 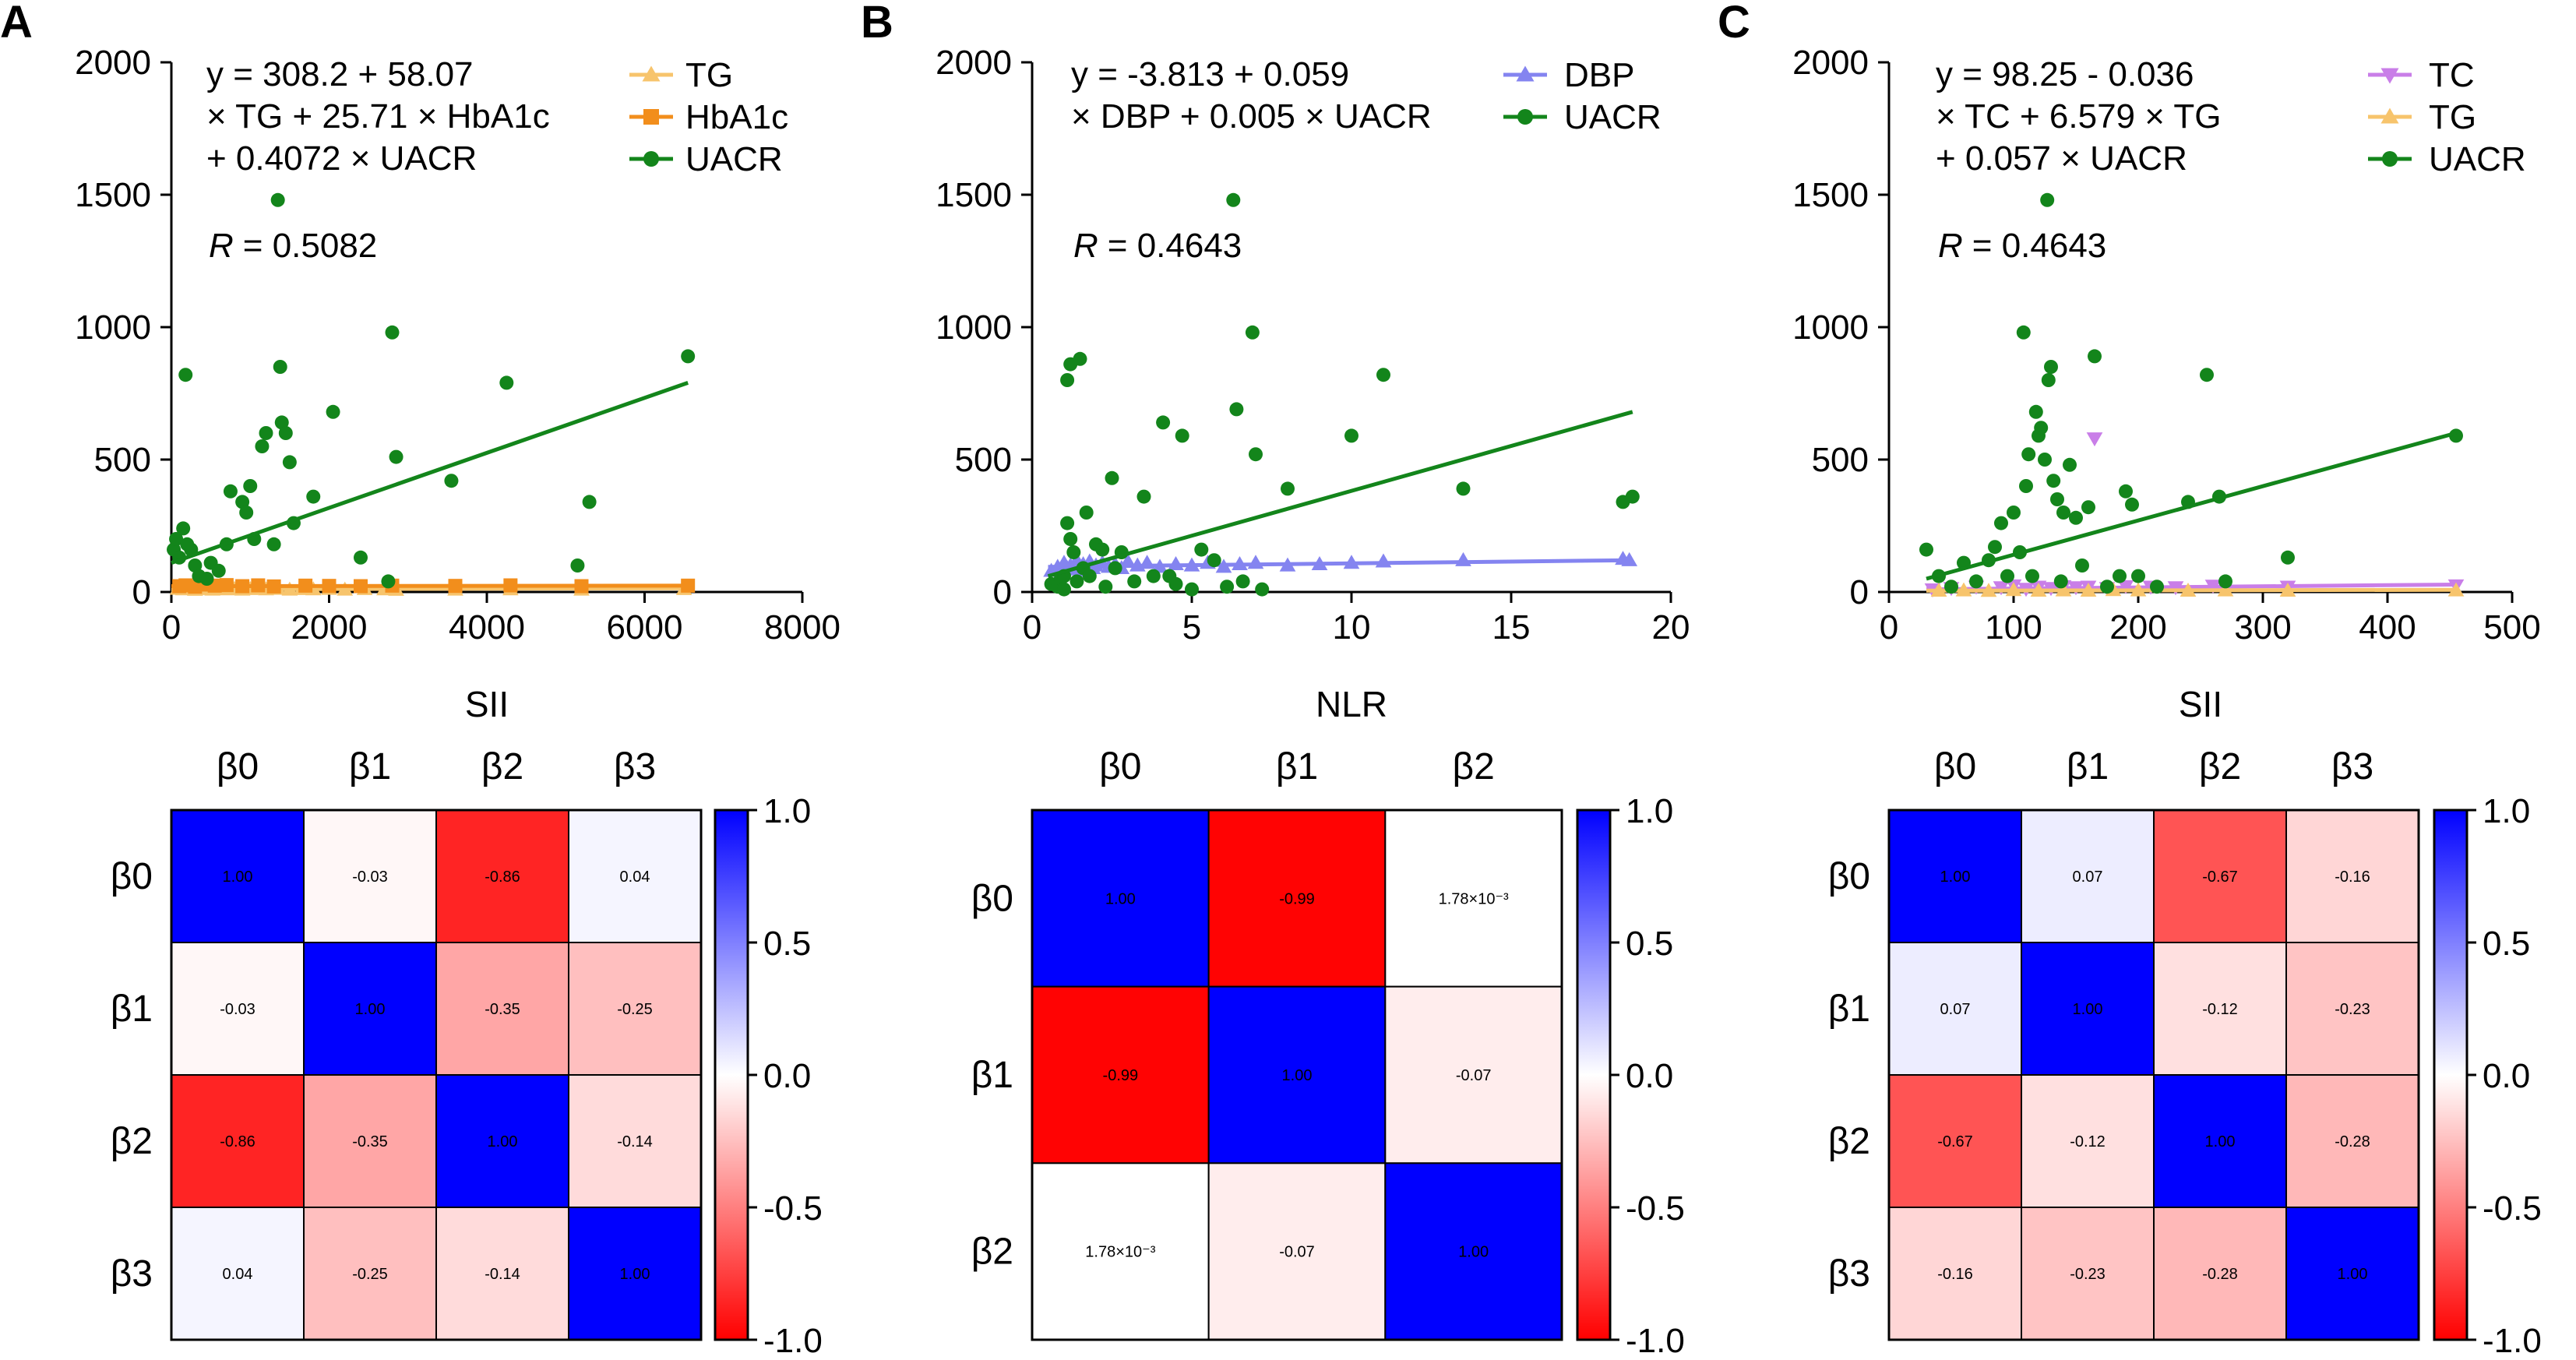 What do you see at coordinates (708, 117) in the screenshot?
I see `legend: TG HbA1c UACR` at bounding box center [708, 117].